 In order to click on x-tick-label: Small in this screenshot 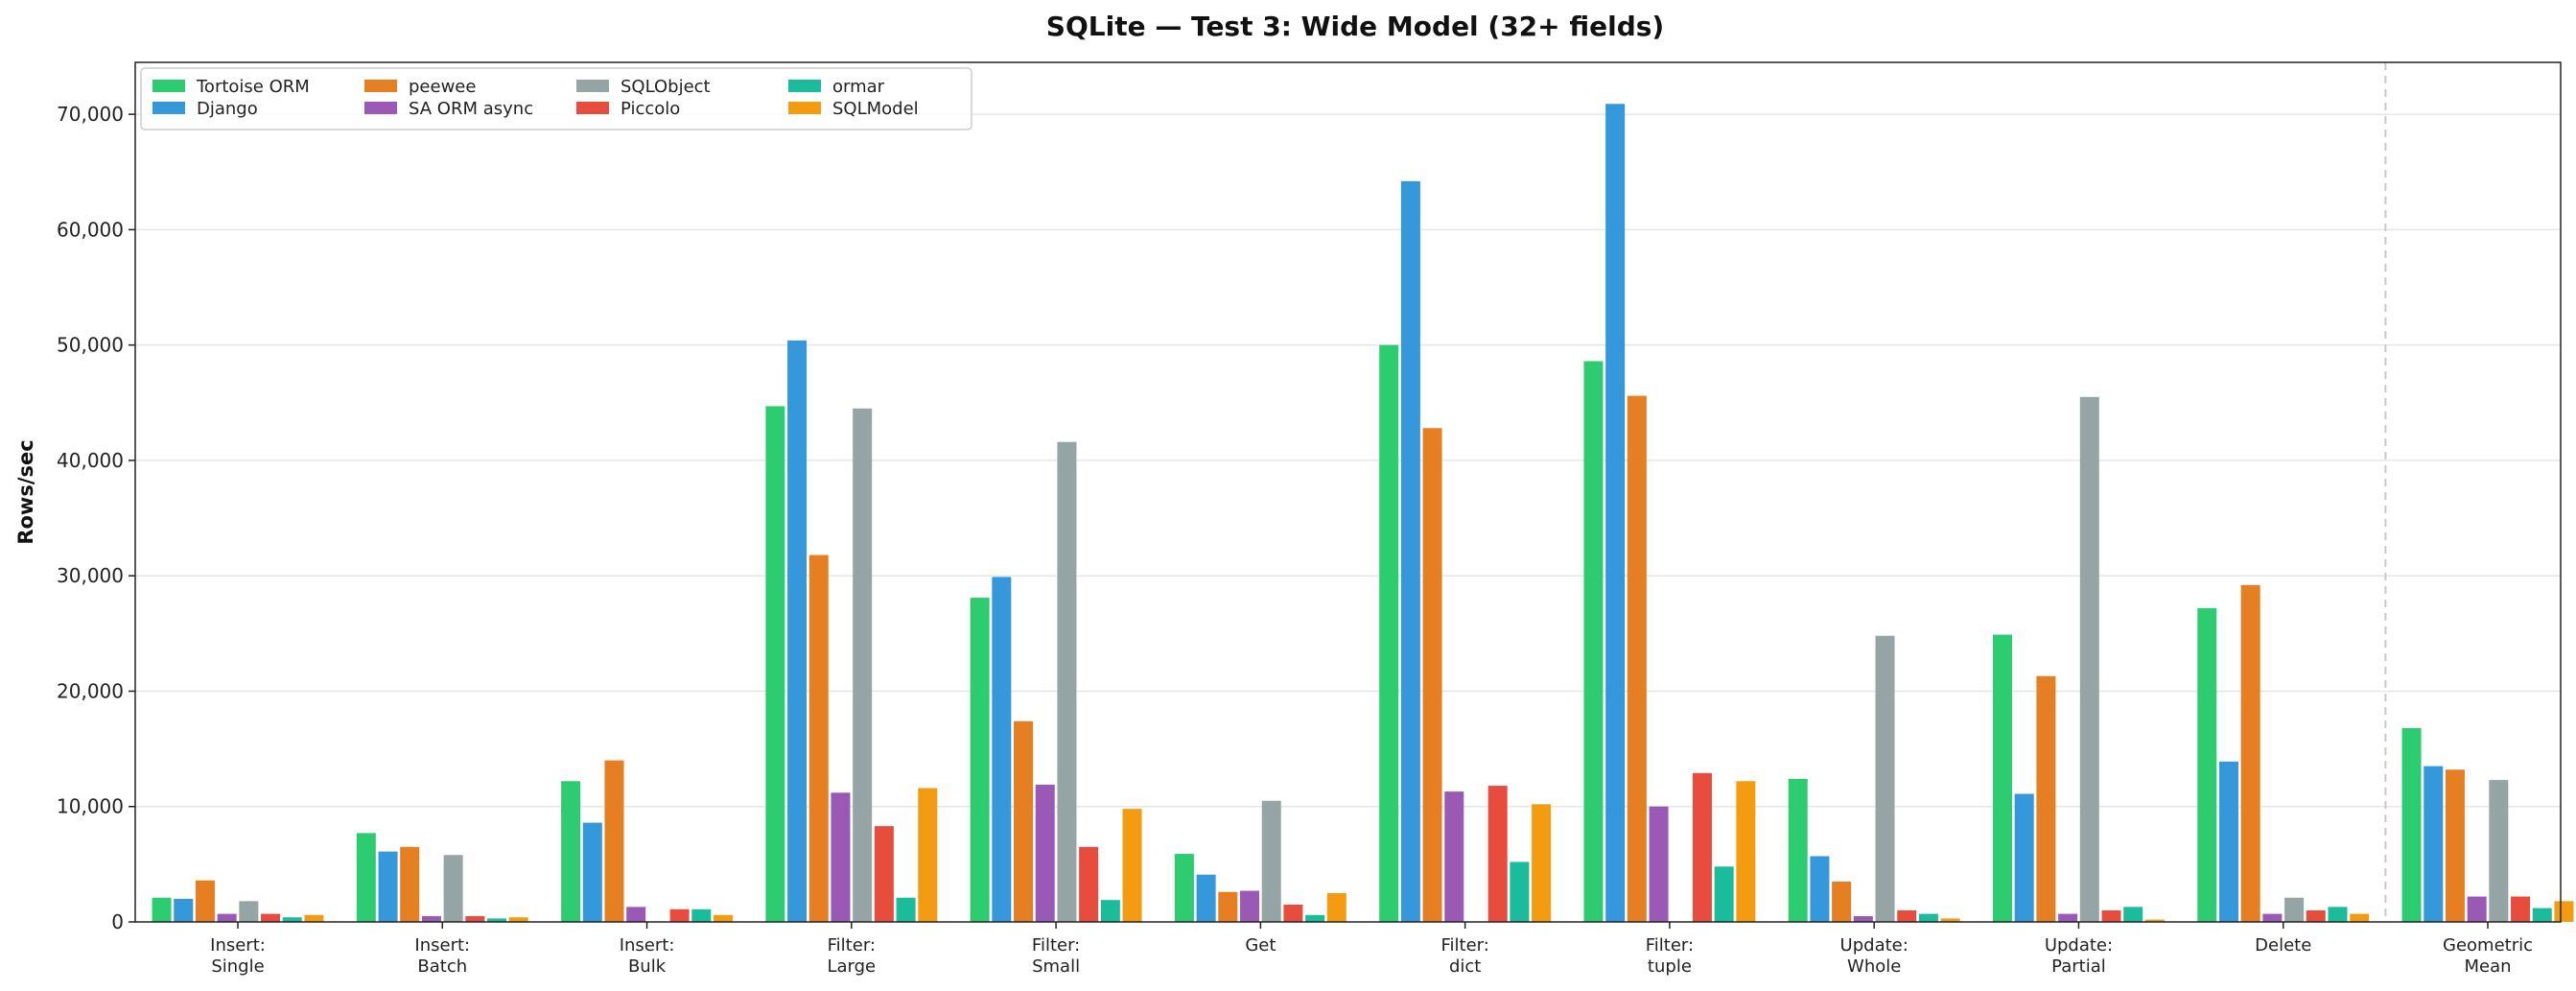, I will do `click(1056, 966)`.